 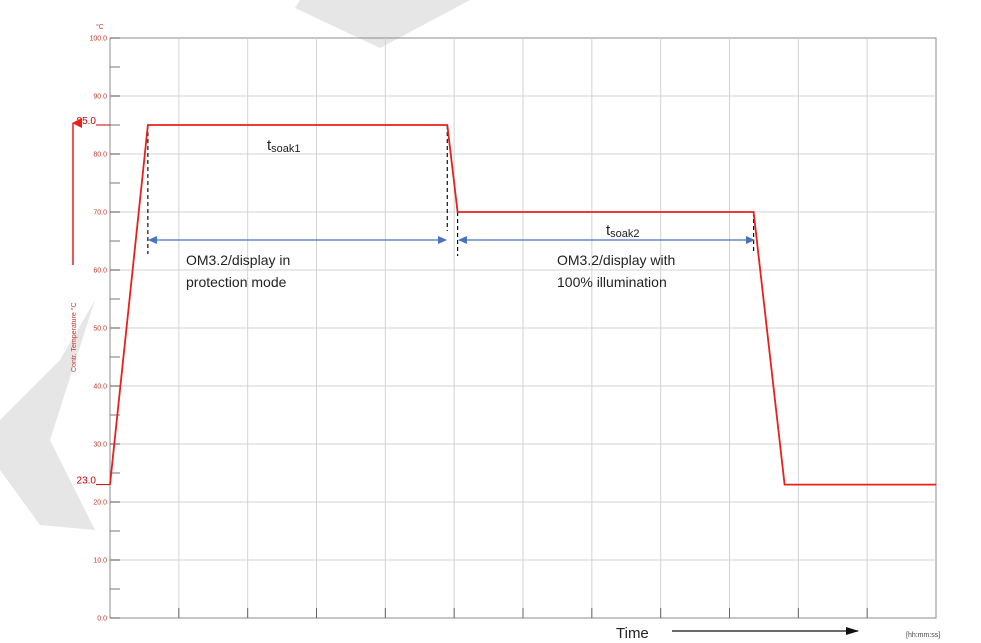 I want to click on phase1-text-line2: protection mode, so click(x=236, y=282).